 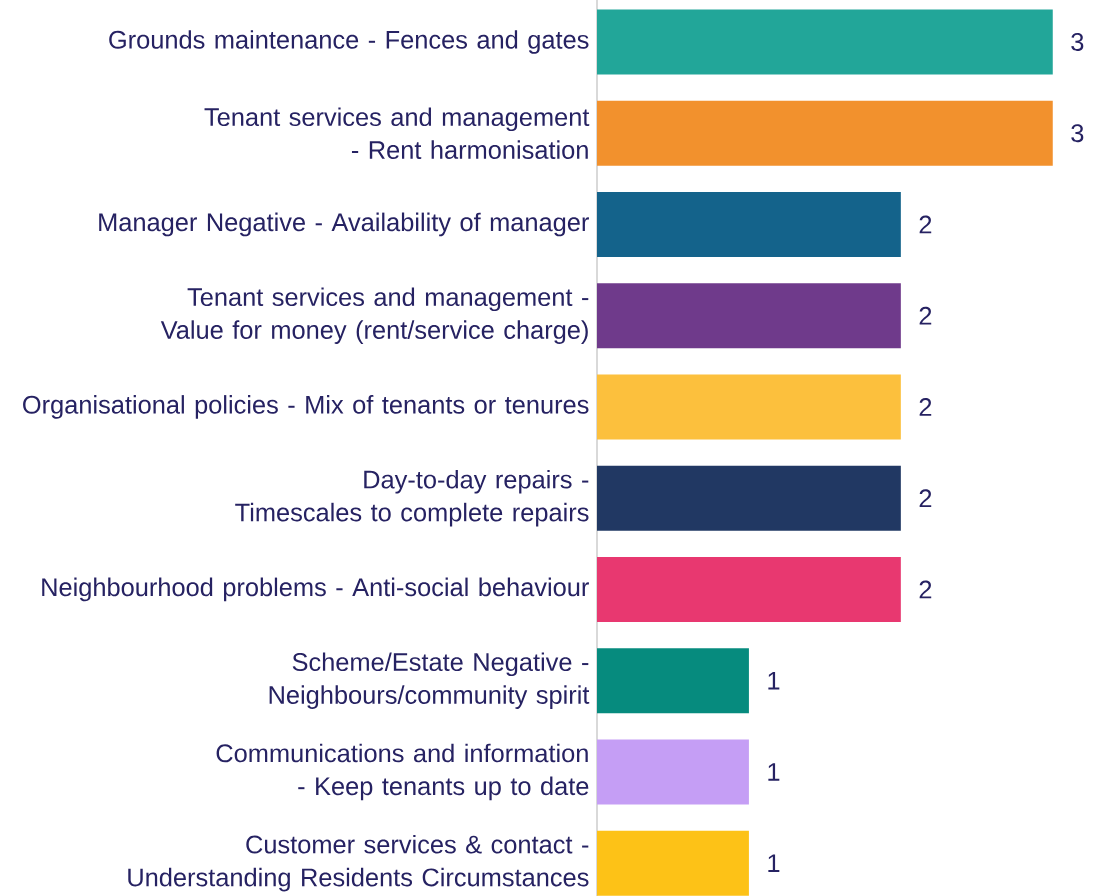 What do you see at coordinates (429, 680) in the screenshot?
I see `y-tick-label: Scheme/Estate Negative - Neighbours/community spirit` at bounding box center [429, 680].